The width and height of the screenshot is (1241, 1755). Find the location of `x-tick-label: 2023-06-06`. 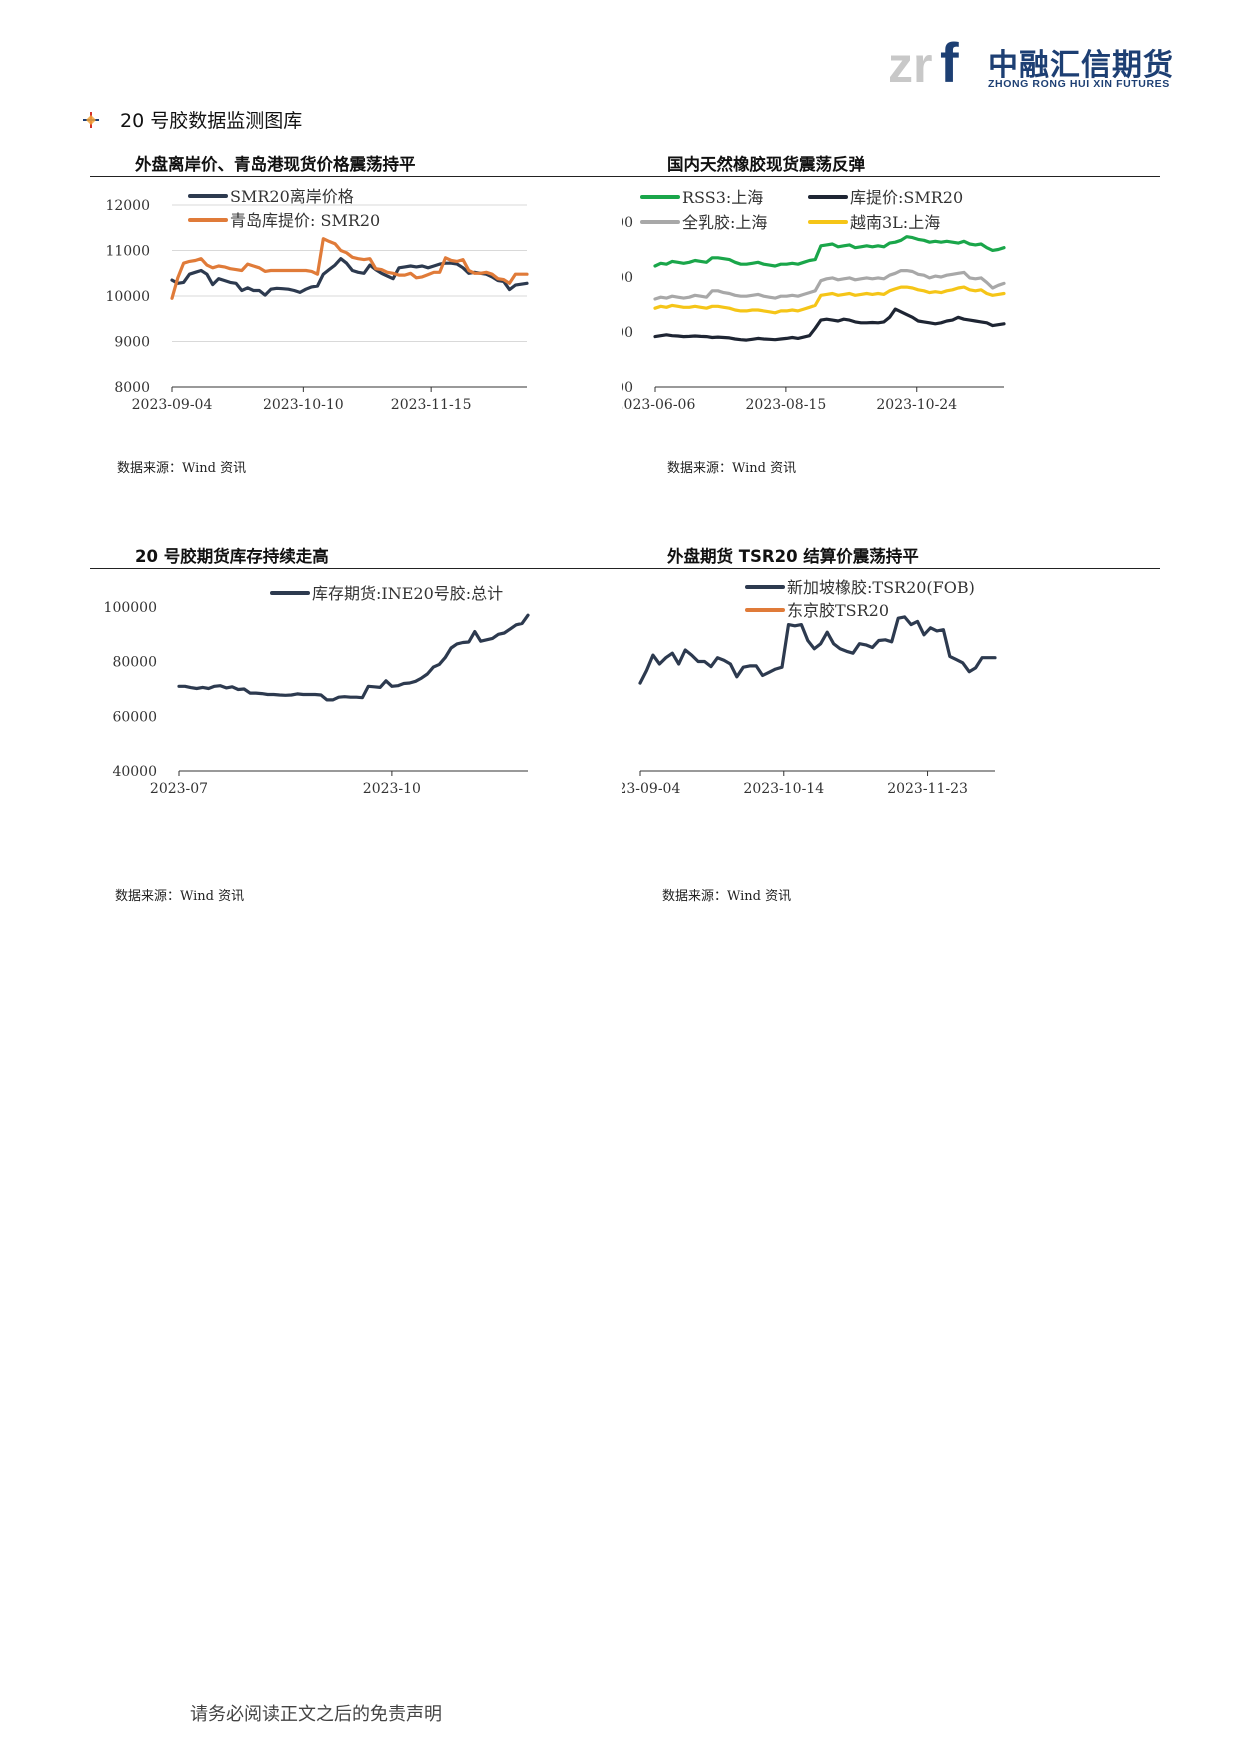

x-tick-label: 2023-06-06 is located at coordinates (658, 405).